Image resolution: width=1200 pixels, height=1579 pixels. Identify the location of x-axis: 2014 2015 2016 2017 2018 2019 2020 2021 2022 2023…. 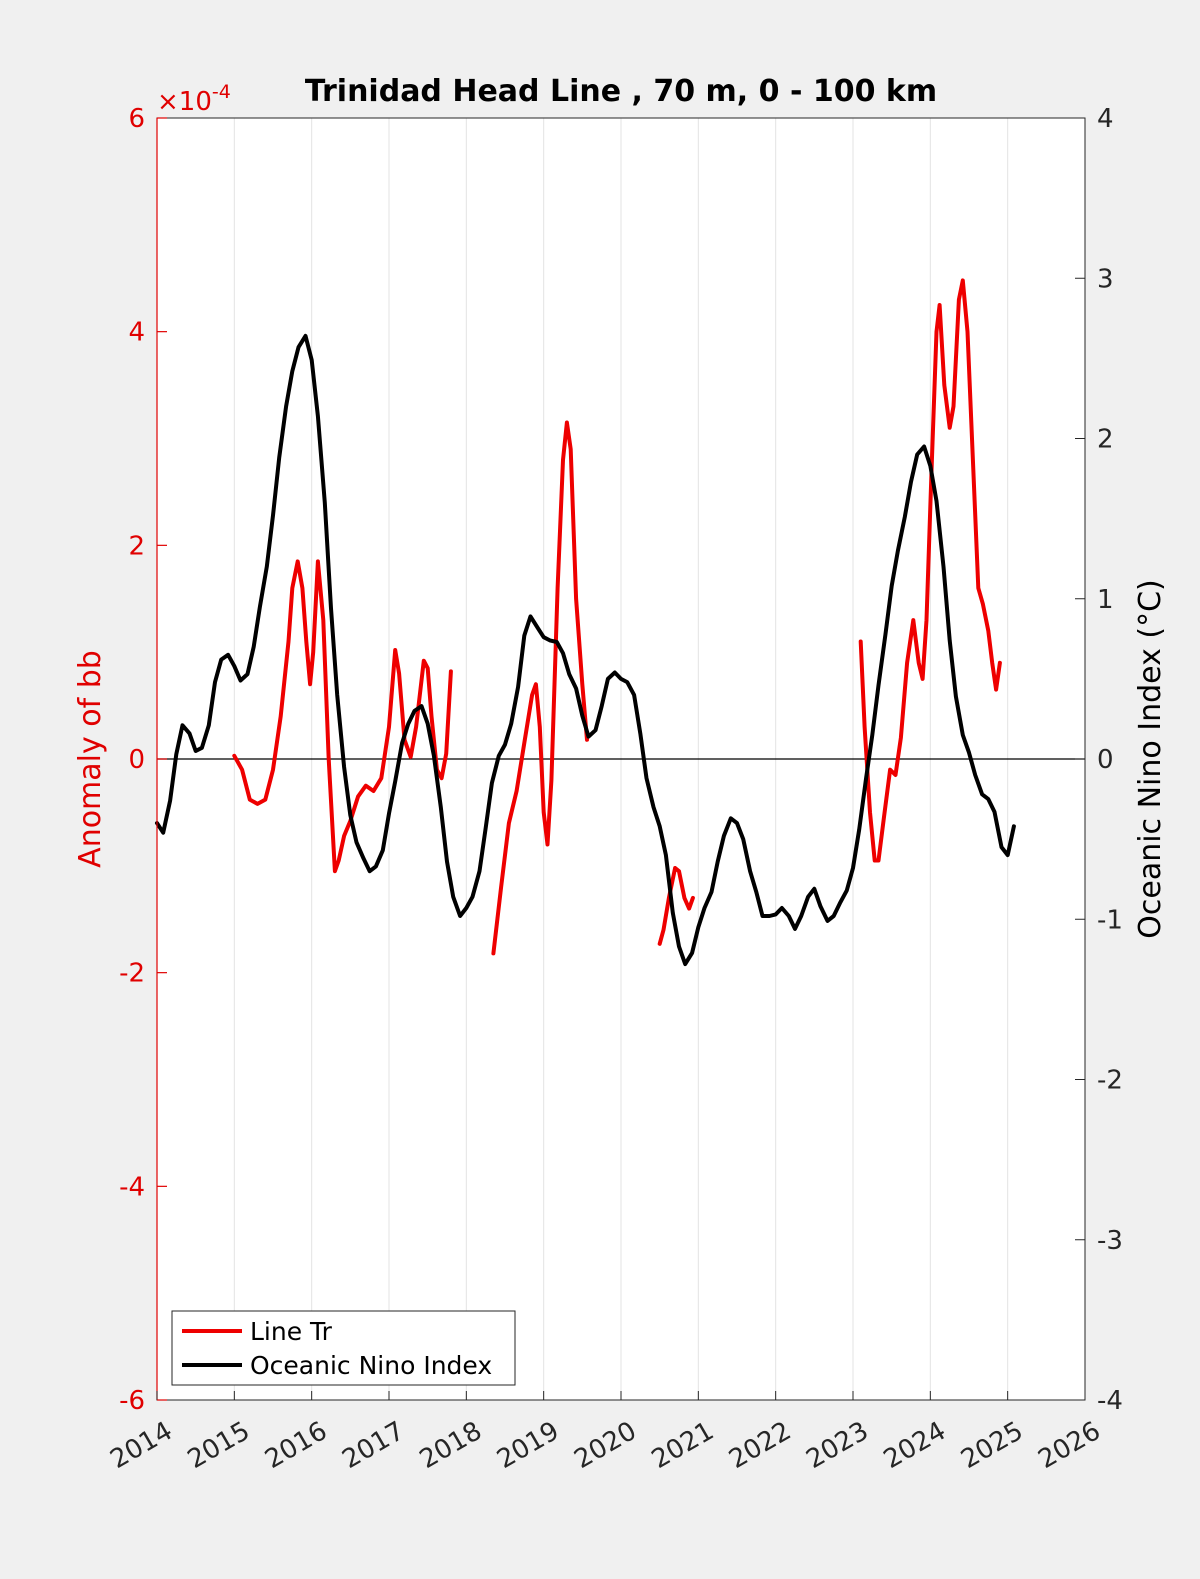
(605, 1433).